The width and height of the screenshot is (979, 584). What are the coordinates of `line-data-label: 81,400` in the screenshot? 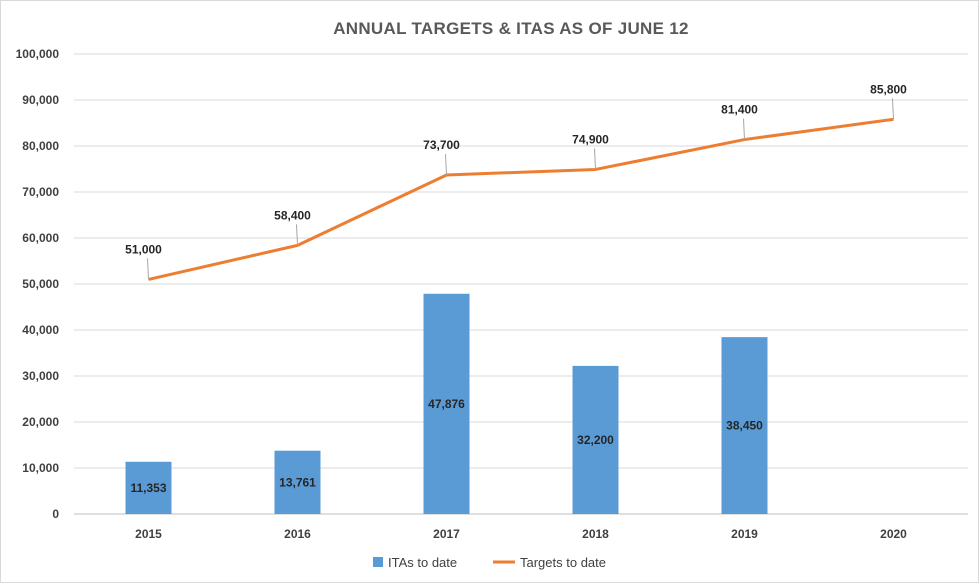 It's located at (739, 110).